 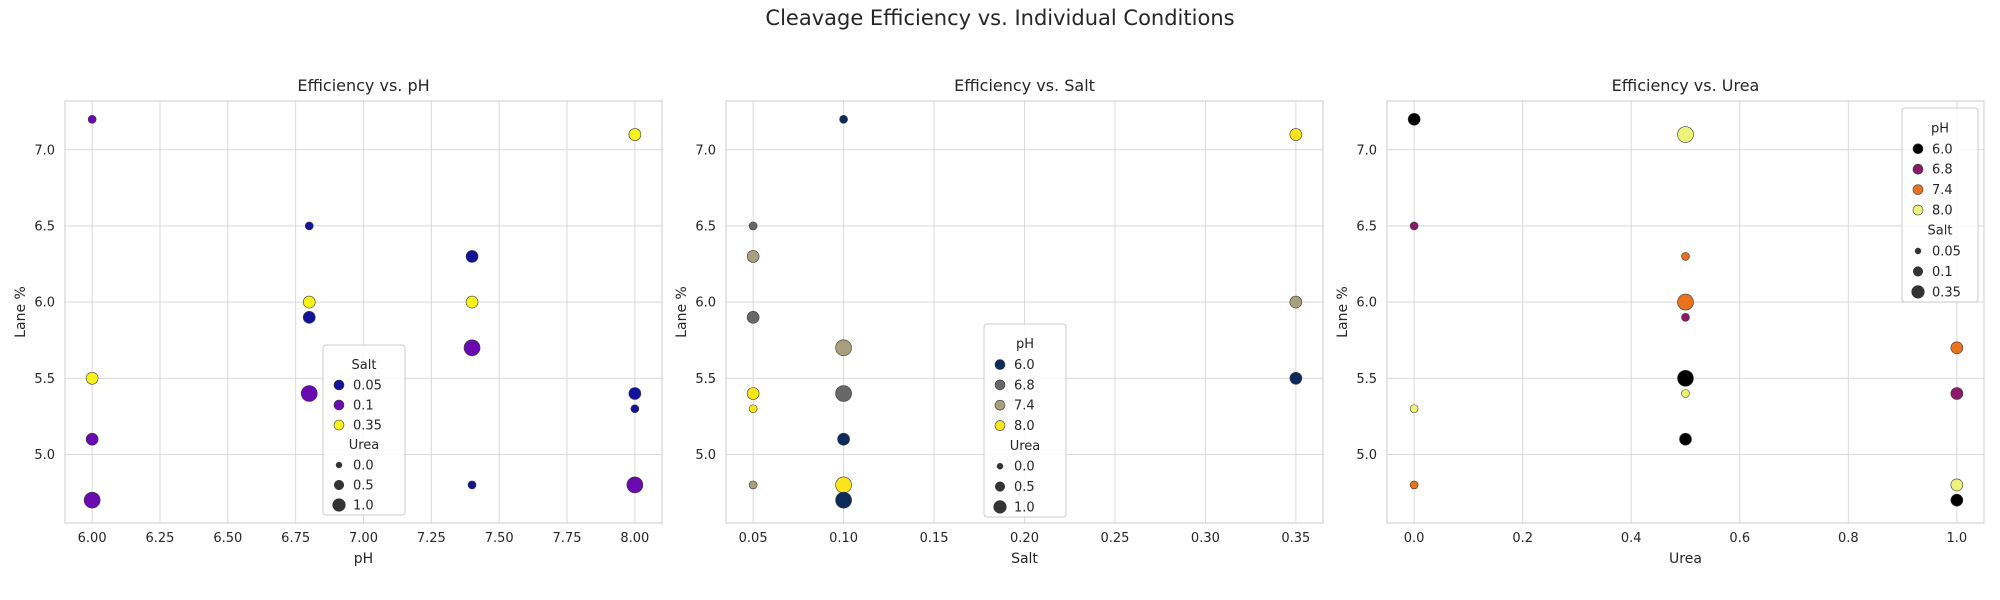 What do you see at coordinates (1848, 538) in the screenshot?
I see `x-tick-label: 0.8` at bounding box center [1848, 538].